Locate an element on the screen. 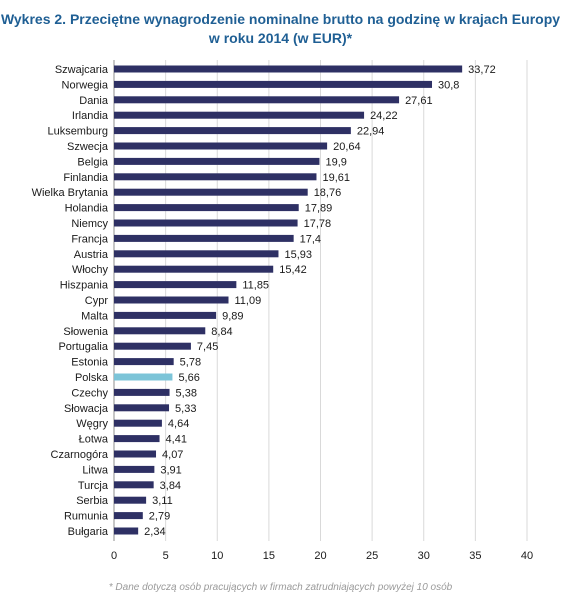 This screenshot has height=600, width=561. value-label-6: 19,9 is located at coordinates (335, 162).